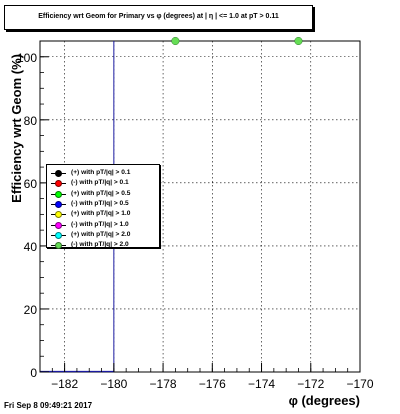  I want to click on y-tick-label: 0, so click(33, 373).